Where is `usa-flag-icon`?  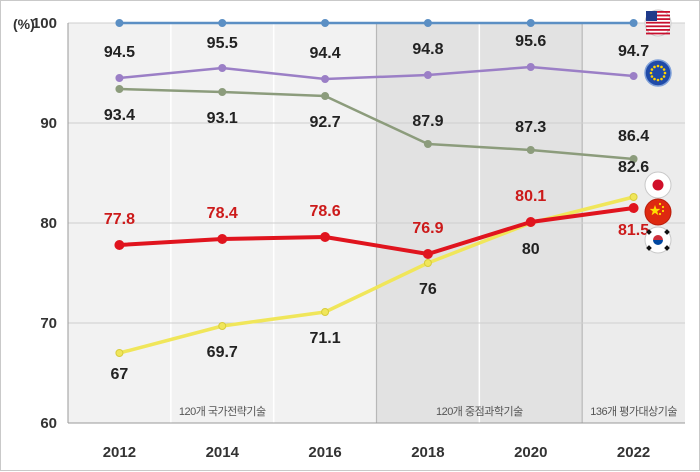
usa-flag-icon is located at coordinates (658, 23).